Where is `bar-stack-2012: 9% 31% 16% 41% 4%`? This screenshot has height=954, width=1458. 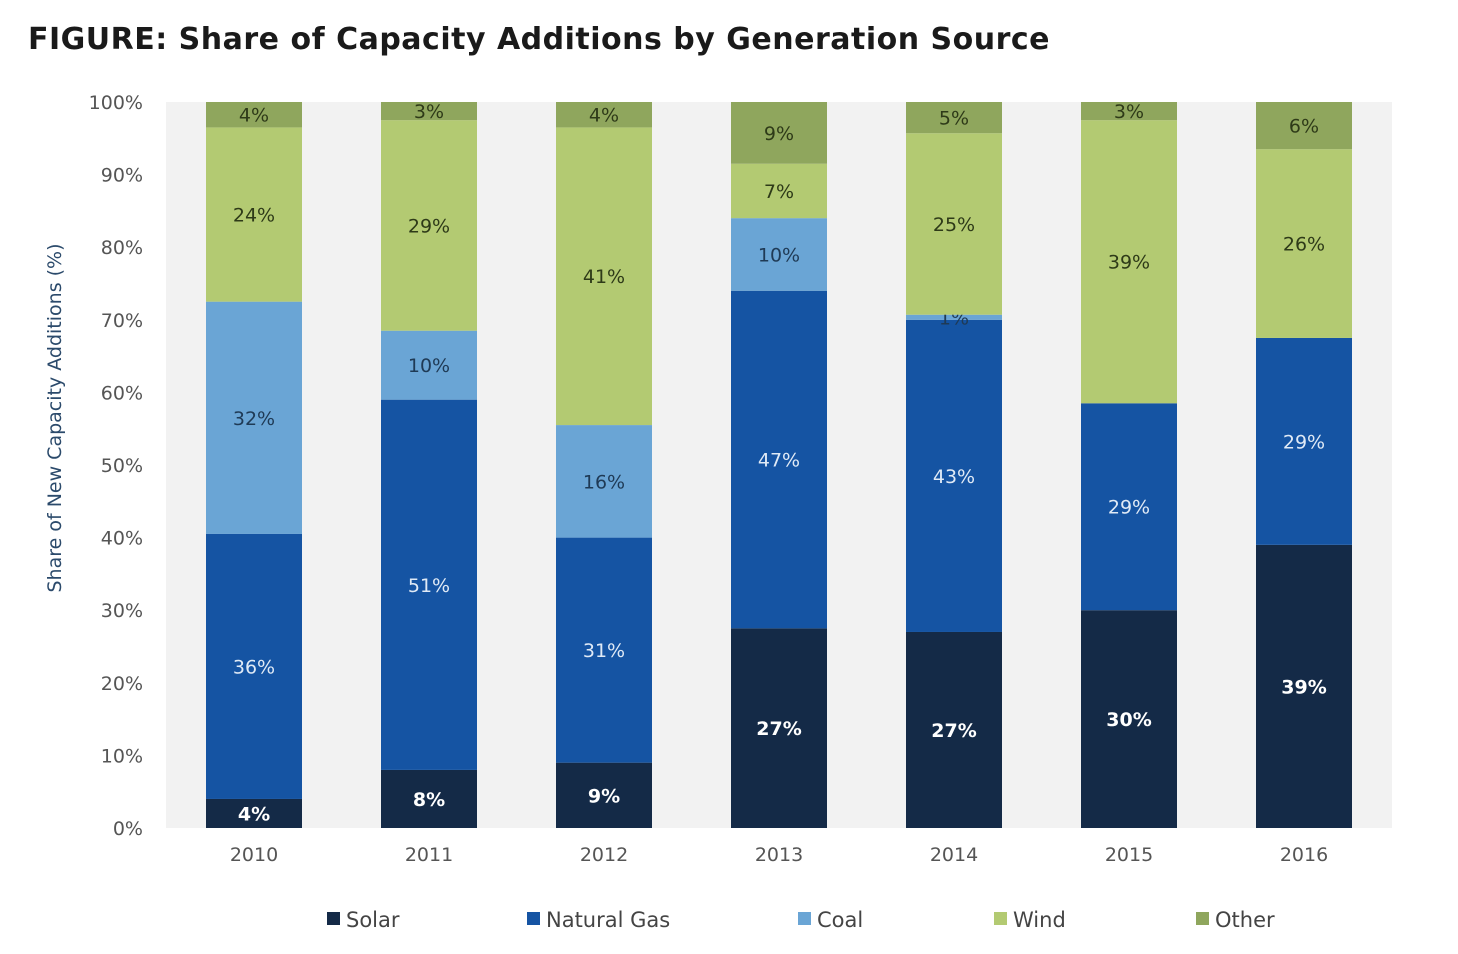 bar-stack-2012: 9% 31% 16% 41% 4% is located at coordinates (604, 465).